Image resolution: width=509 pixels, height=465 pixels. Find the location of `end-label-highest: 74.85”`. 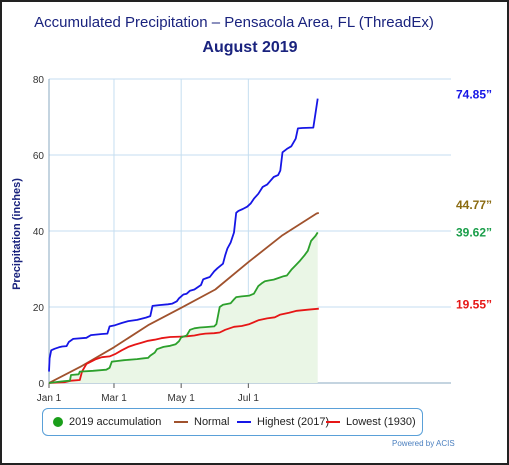

end-label-highest: 74.85” is located at coordinates (474, 95).